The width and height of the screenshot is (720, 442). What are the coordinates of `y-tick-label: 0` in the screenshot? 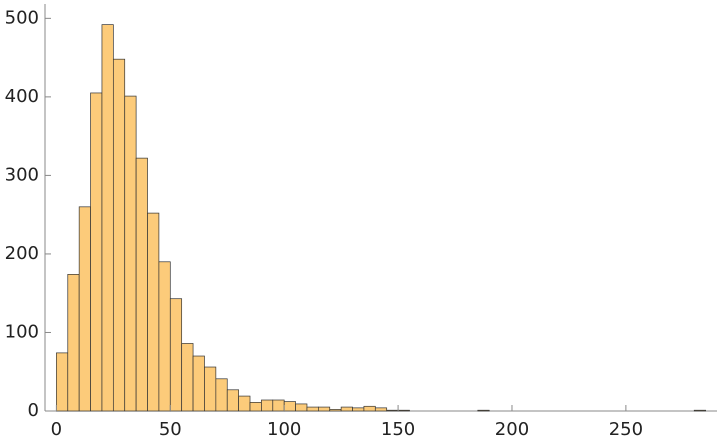 It's located at (33, 410).